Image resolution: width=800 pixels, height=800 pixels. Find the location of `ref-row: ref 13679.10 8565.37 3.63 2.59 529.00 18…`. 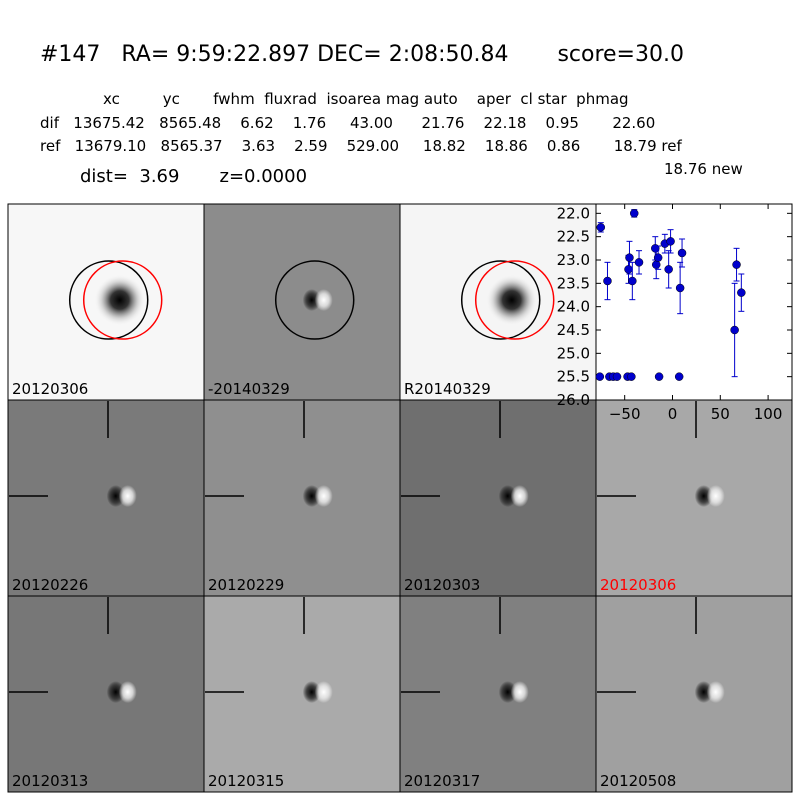

ref-row: ref 13679.10 8565.37 3.63 2.59 529.00 18… is located at coordinates (361, 146).